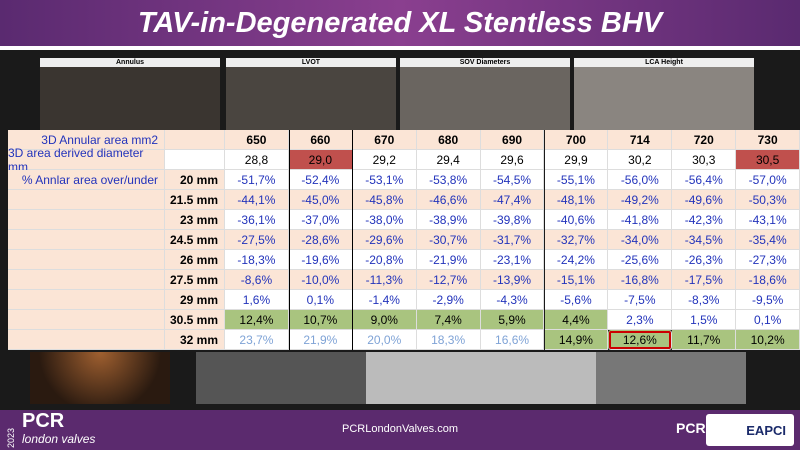  What do you see at coordinates (768, 140) in the screenshot?
I see `column-header: 730` at bounding box center [768, 140].